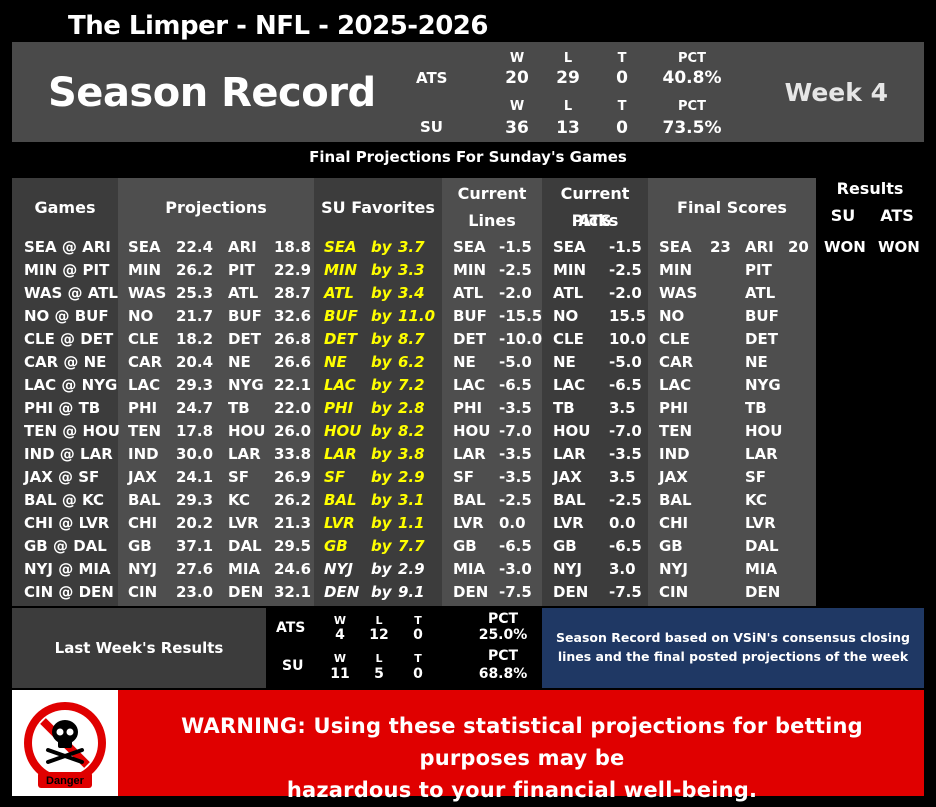  Describe the element at coordinates (469, 339) in the screenshot. I see `line-team: DET` at that location.